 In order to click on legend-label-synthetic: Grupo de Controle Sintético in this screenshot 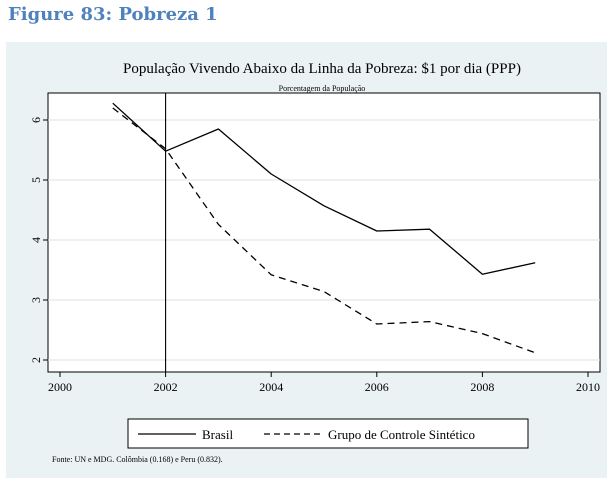, I will do `click(401, 434)`.